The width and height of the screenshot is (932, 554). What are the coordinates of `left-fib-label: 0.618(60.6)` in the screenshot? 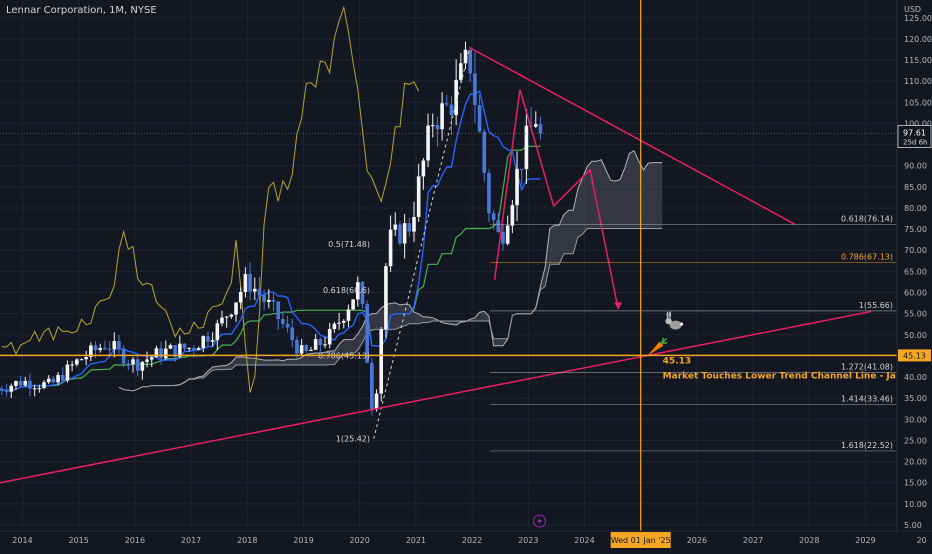 It's located at (346, 290).